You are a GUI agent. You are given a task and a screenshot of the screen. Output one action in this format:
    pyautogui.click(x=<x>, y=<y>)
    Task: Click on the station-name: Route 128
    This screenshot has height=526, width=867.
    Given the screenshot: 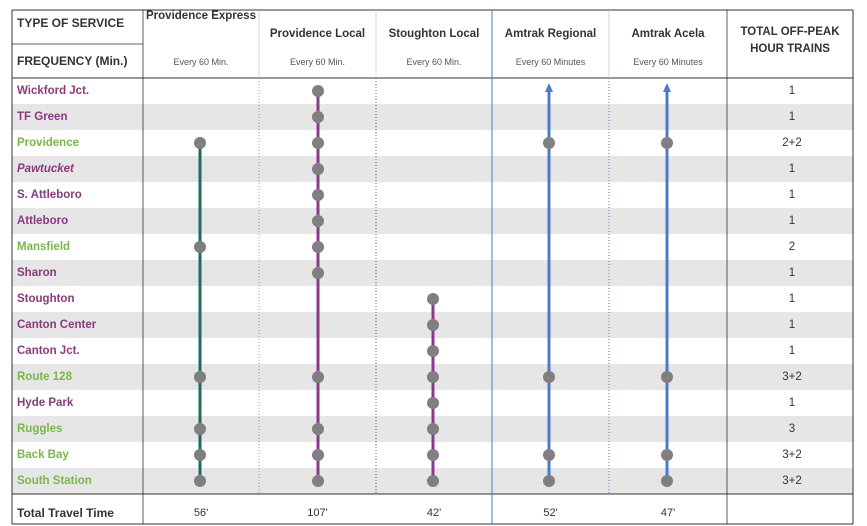 What is the action you would take?
    pyautogui.click(x=44, y=377)
    